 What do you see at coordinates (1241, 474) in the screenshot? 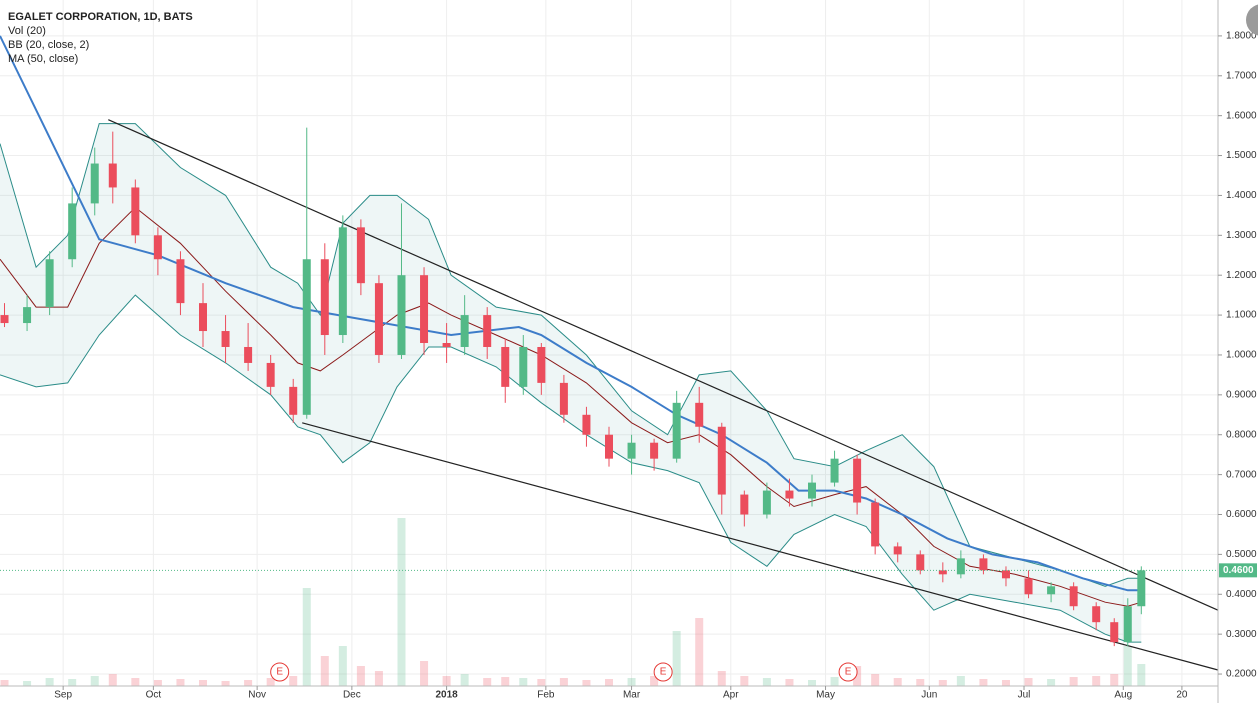
I see `y-tick-label: 0.7000` at bounding box center [1241, 474].